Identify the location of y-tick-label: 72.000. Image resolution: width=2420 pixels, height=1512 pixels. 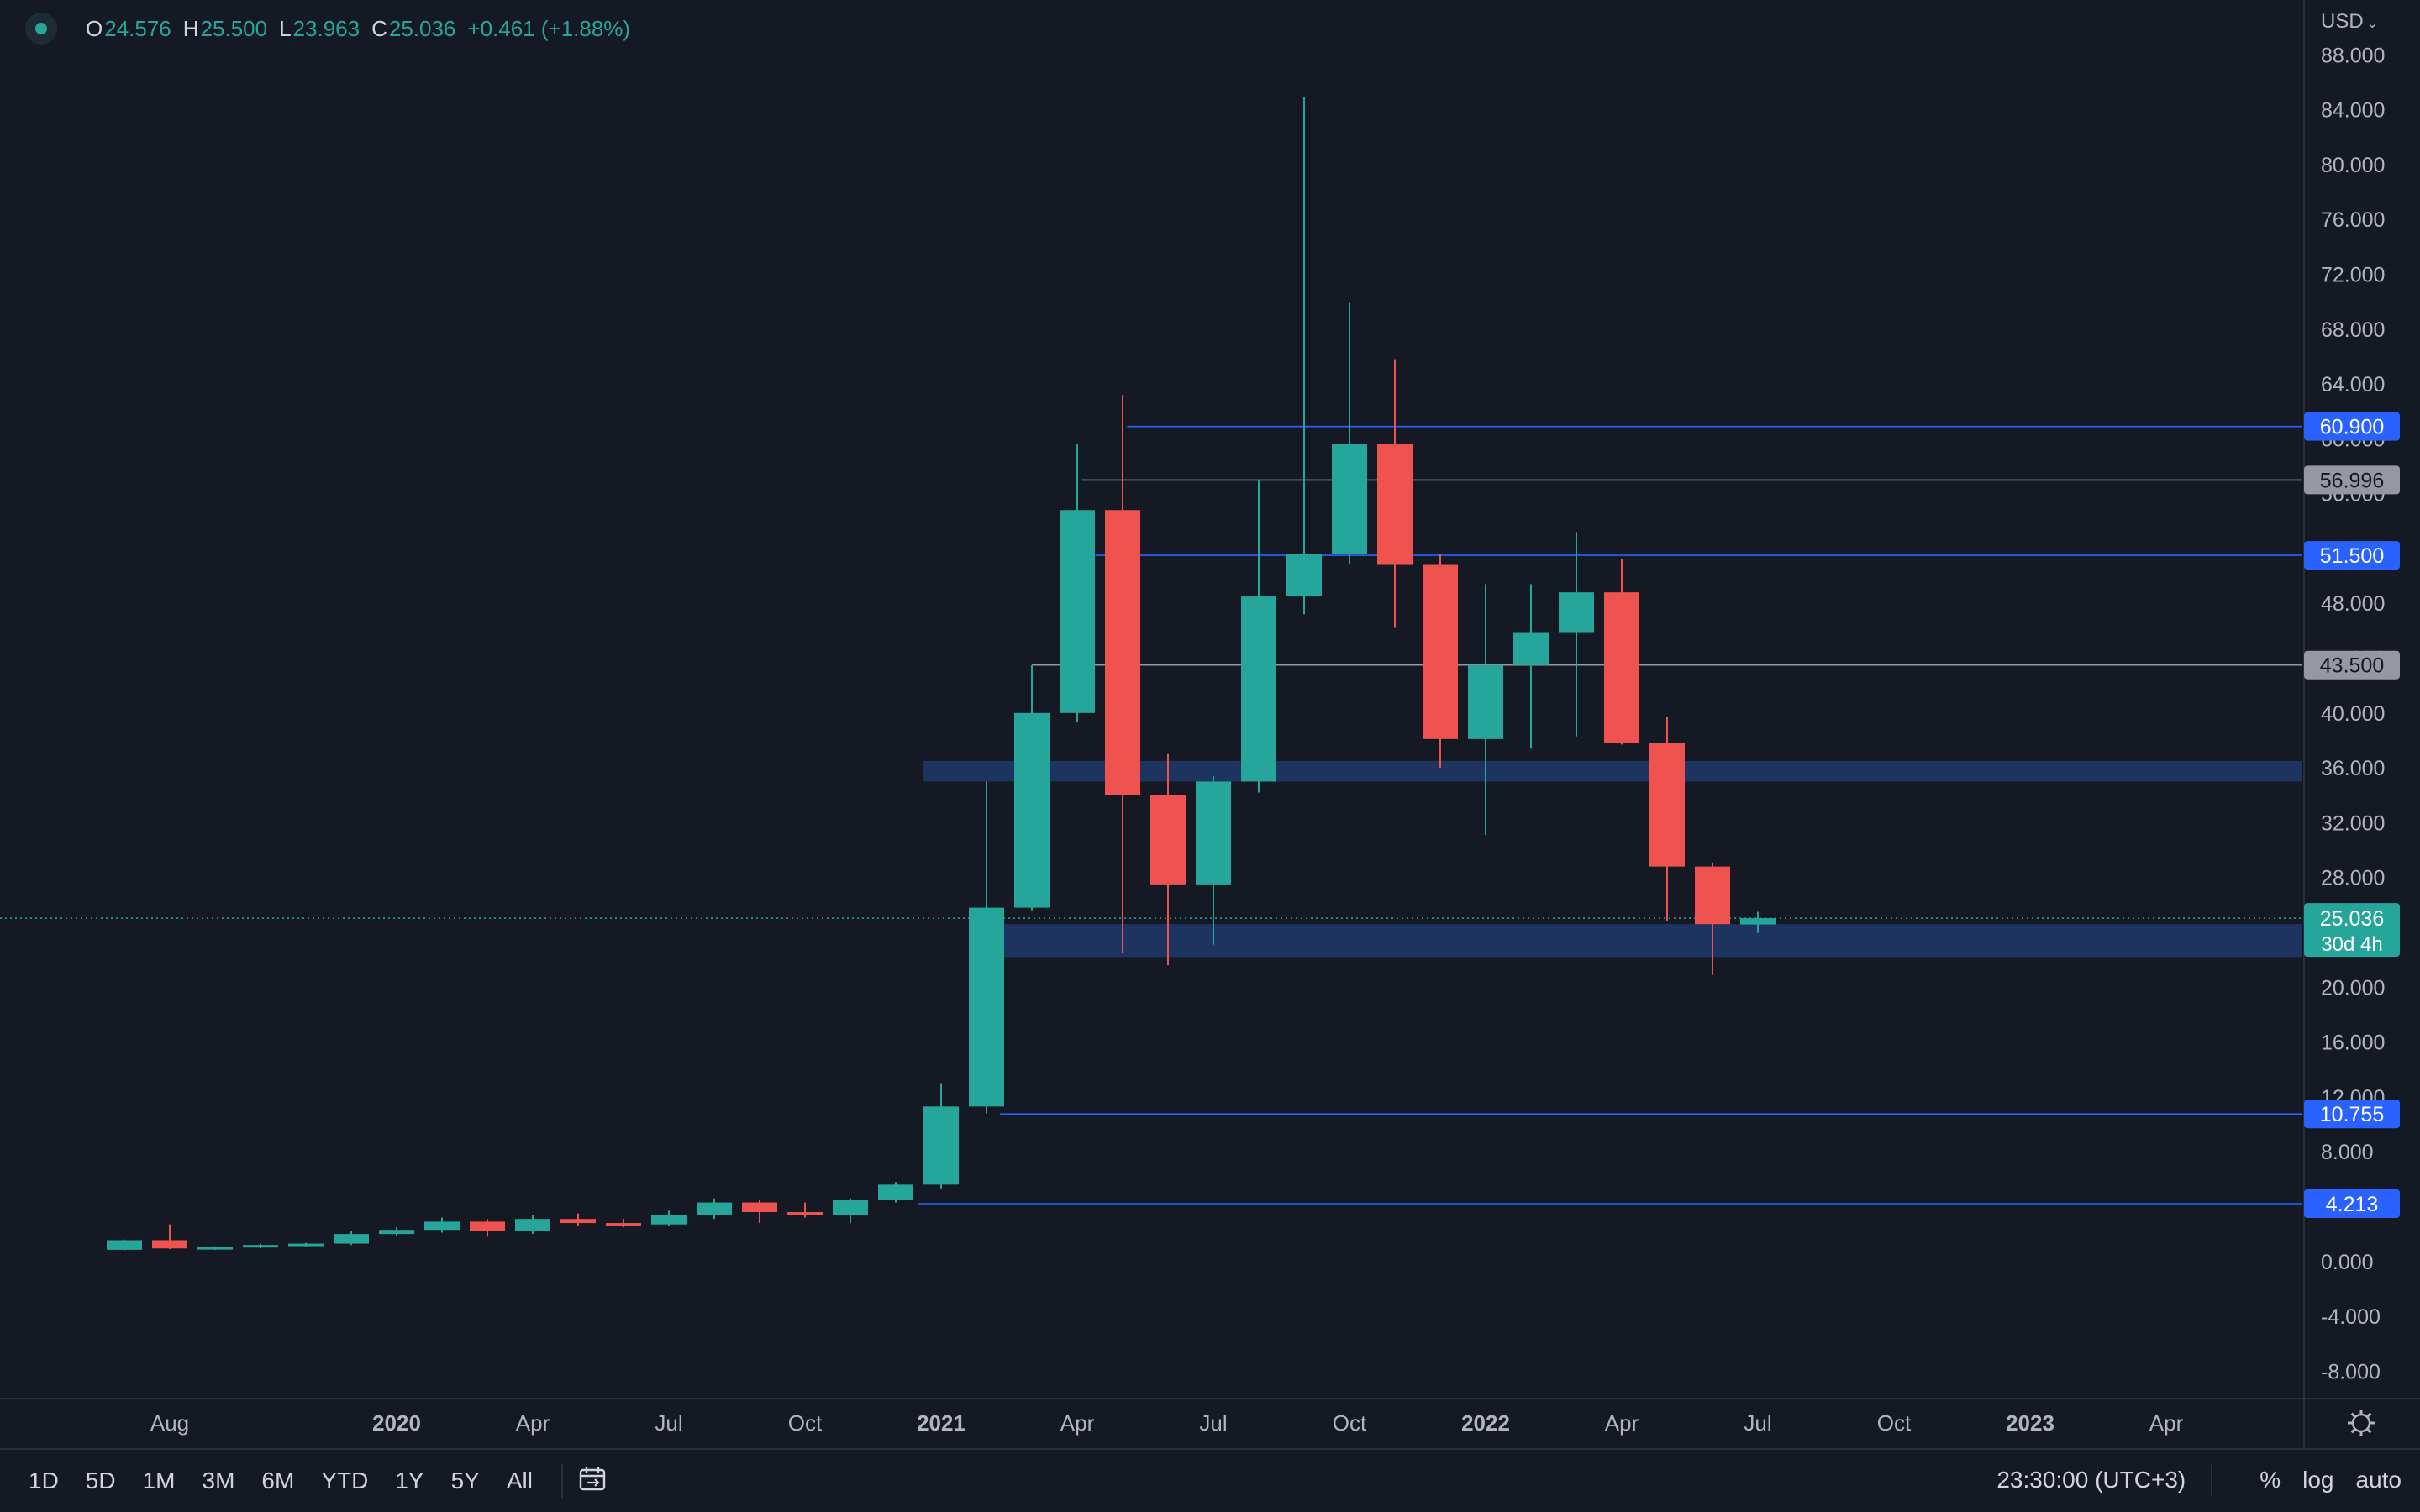
(2353, 274).